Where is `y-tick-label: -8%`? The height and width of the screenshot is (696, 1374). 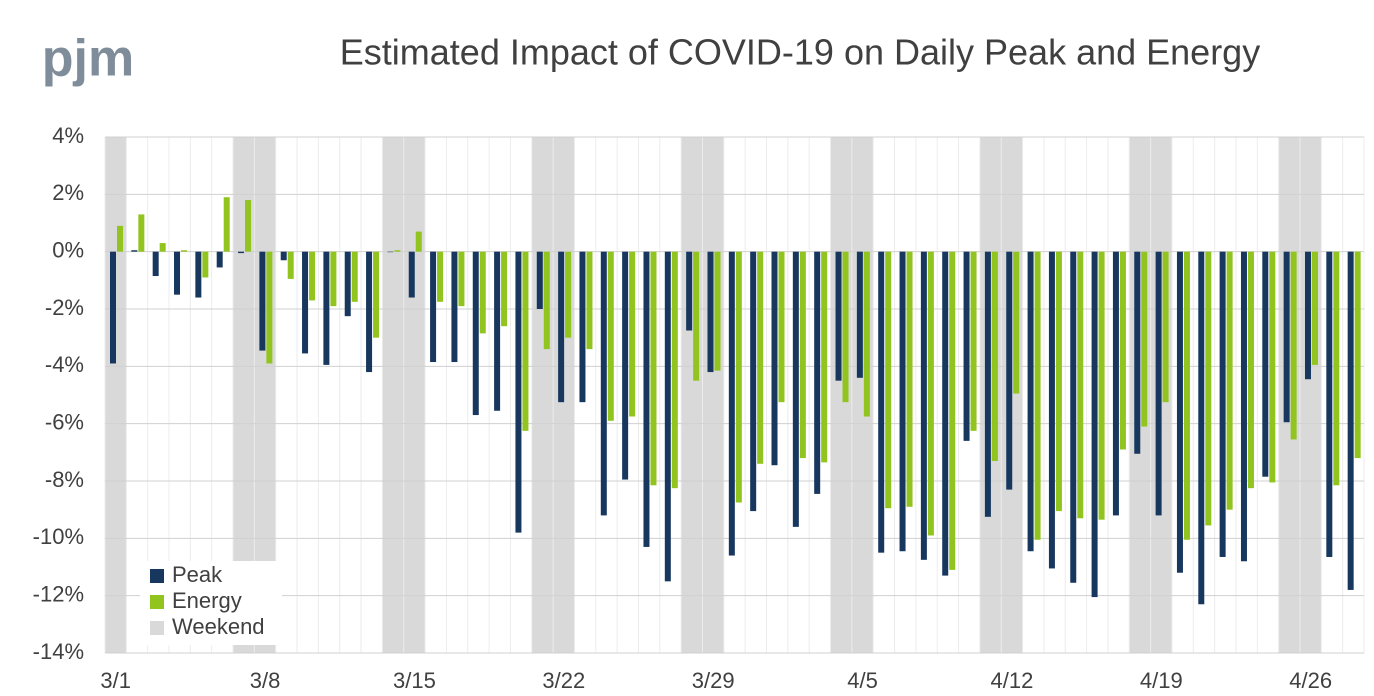
y-tick-label: -8% is located at coordinates (64, 479).